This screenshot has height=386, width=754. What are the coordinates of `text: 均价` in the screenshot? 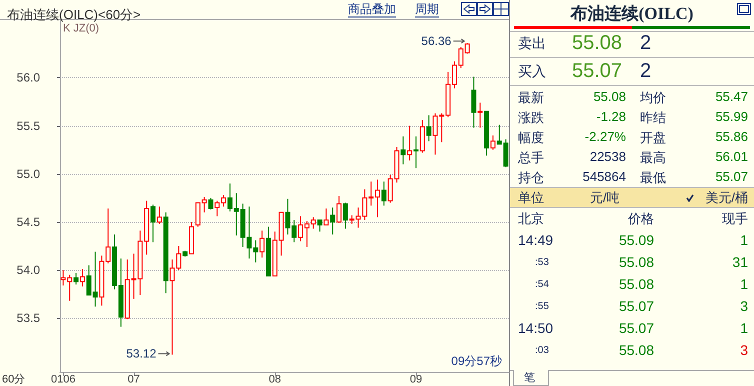 It's located at (653, 98).